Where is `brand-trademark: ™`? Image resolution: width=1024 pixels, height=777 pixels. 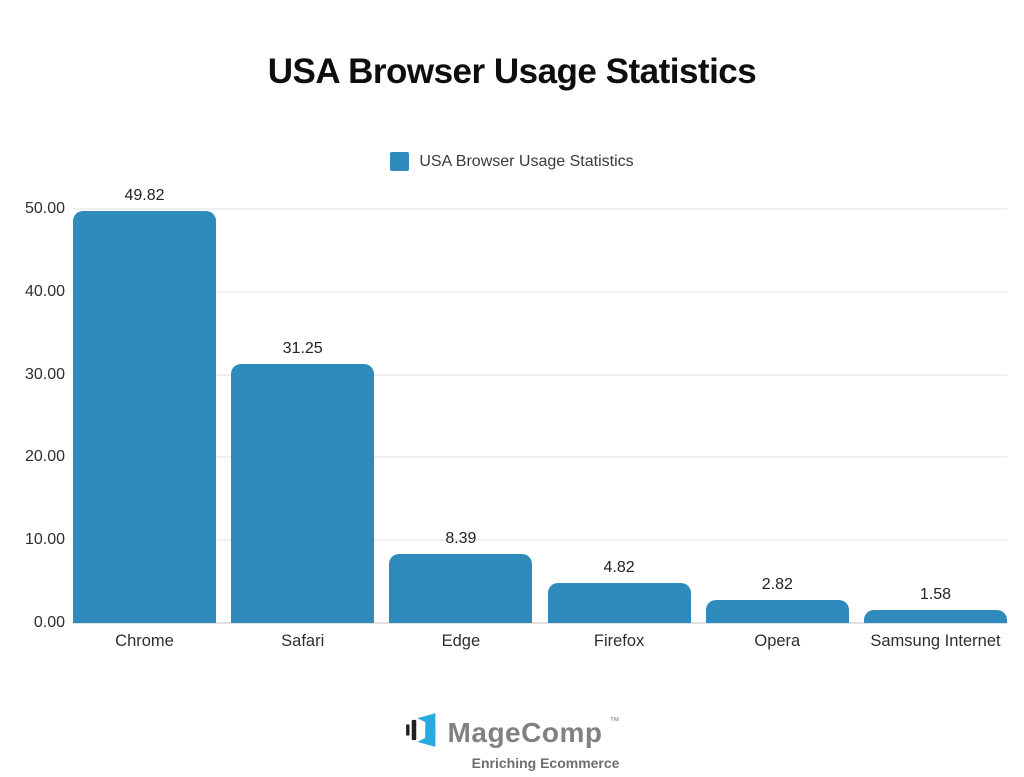 brand-trademark: ™ is located at coordinates (614, 721).